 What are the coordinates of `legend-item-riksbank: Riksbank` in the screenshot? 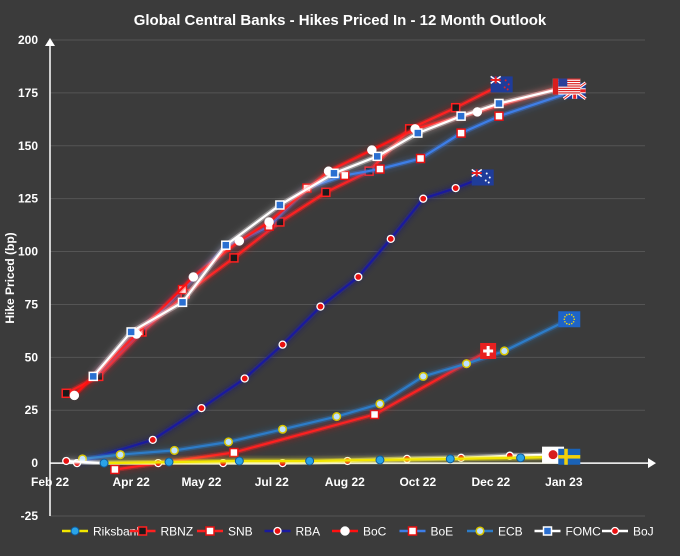 It's located at (102, 532).